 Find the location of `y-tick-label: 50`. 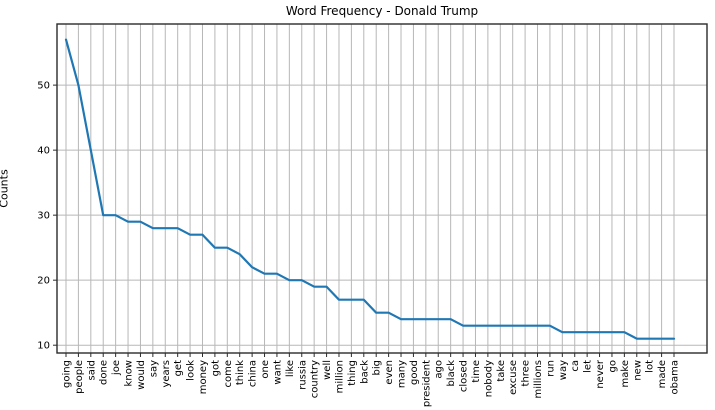

y-tick-label: 50 is located at coordinates (43, 86).